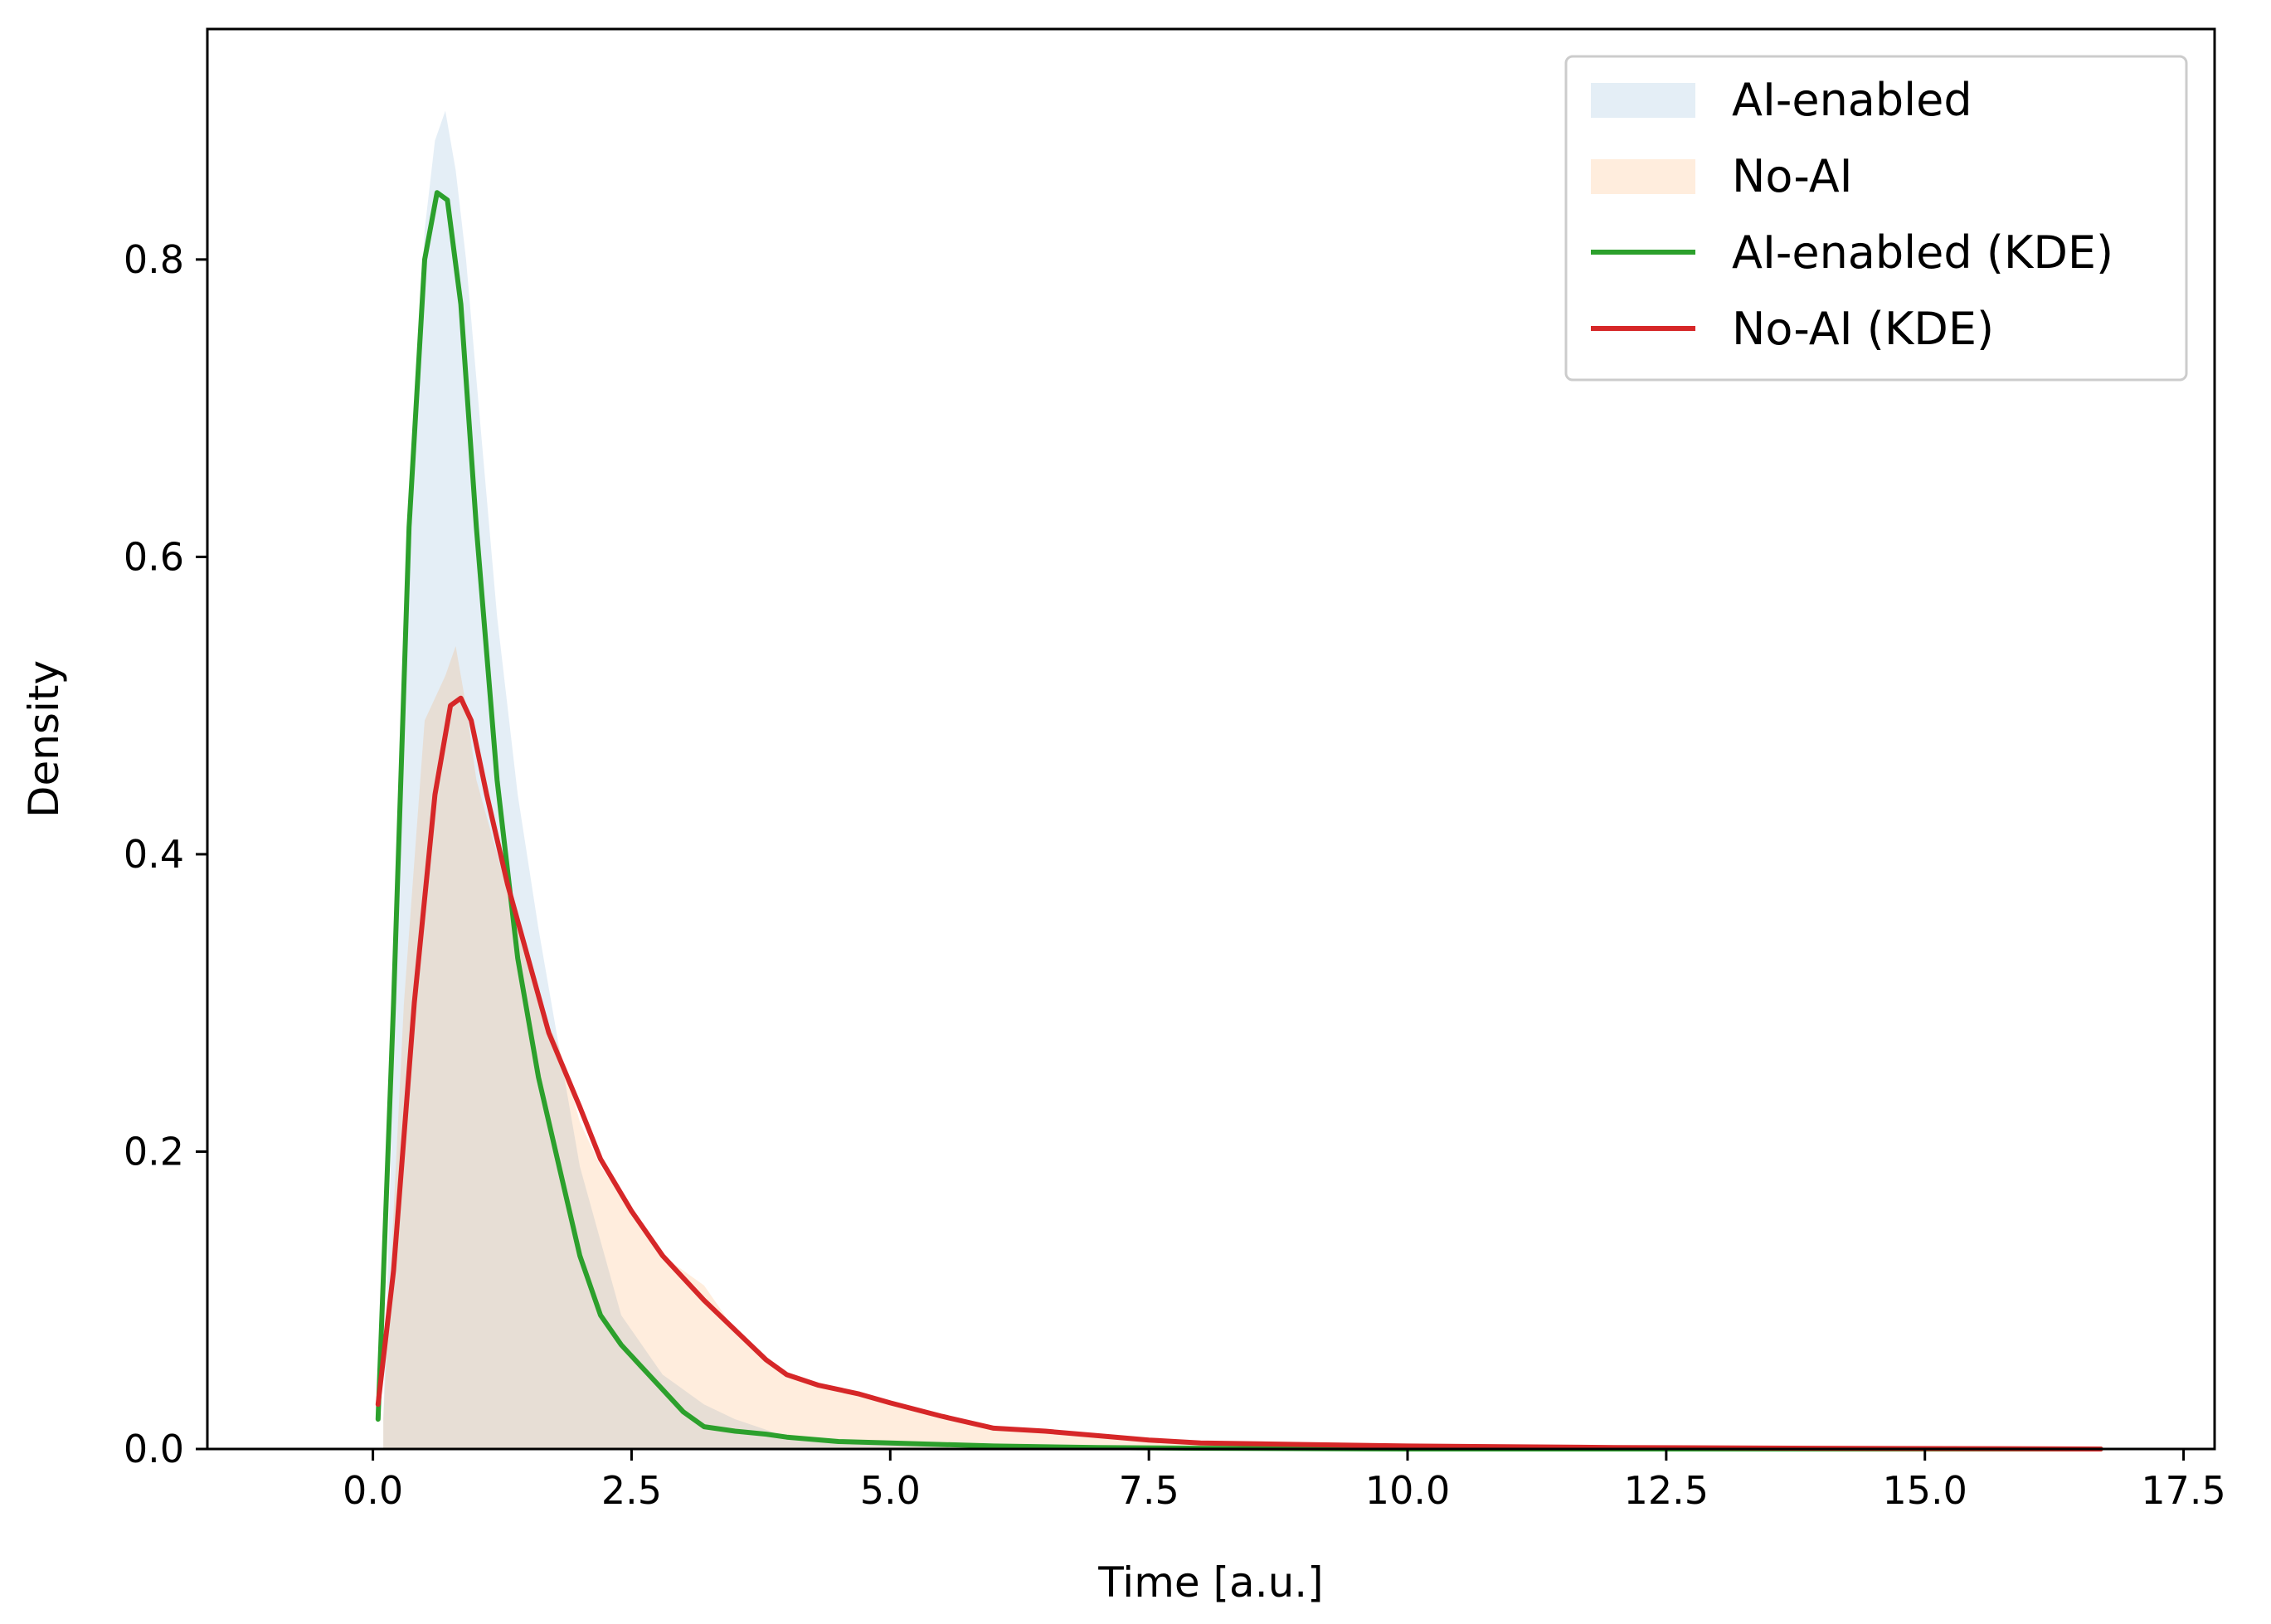 The width and height of the screenshot is (2271, 1624). I want to click on x-tick-label: 5.0, so click(890, 1490).